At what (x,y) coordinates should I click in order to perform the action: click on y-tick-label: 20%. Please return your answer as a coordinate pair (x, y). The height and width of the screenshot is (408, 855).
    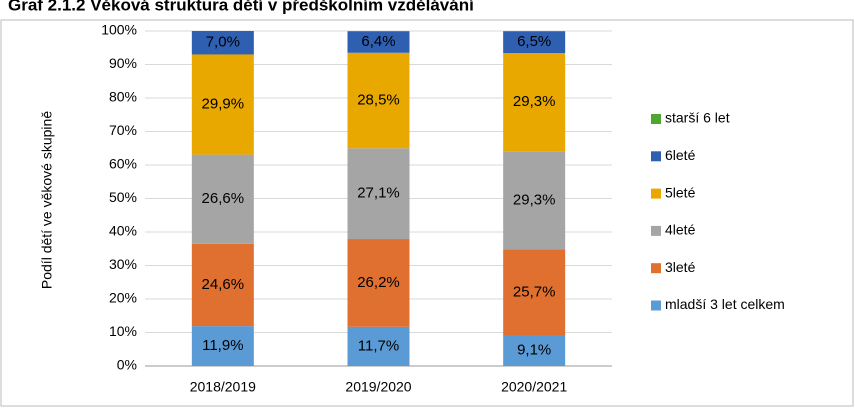
    Looking at the image, I should click on (123, 298).